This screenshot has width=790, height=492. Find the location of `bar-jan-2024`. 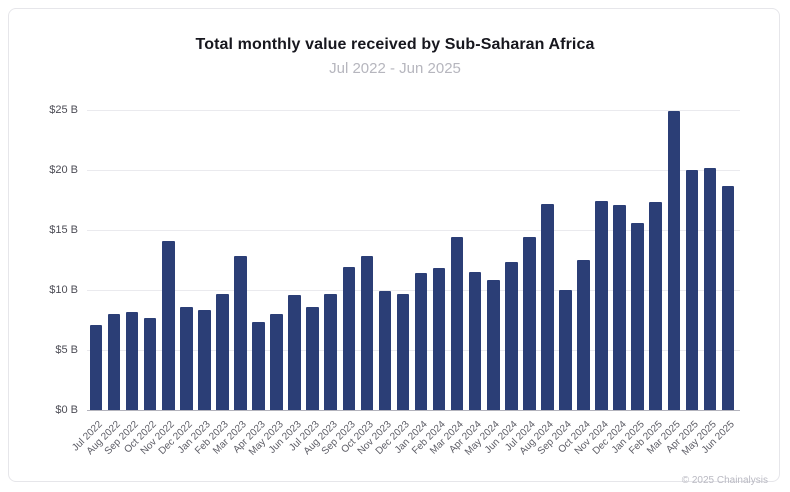

bar-jan-2024 is located at coordinates (421, 341).